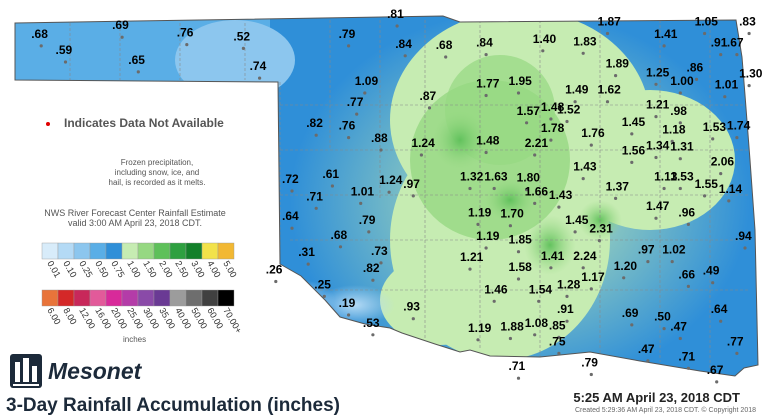 This screenshot has height=420, width=770. I want to click on station-value: .66, so click(686, 274).